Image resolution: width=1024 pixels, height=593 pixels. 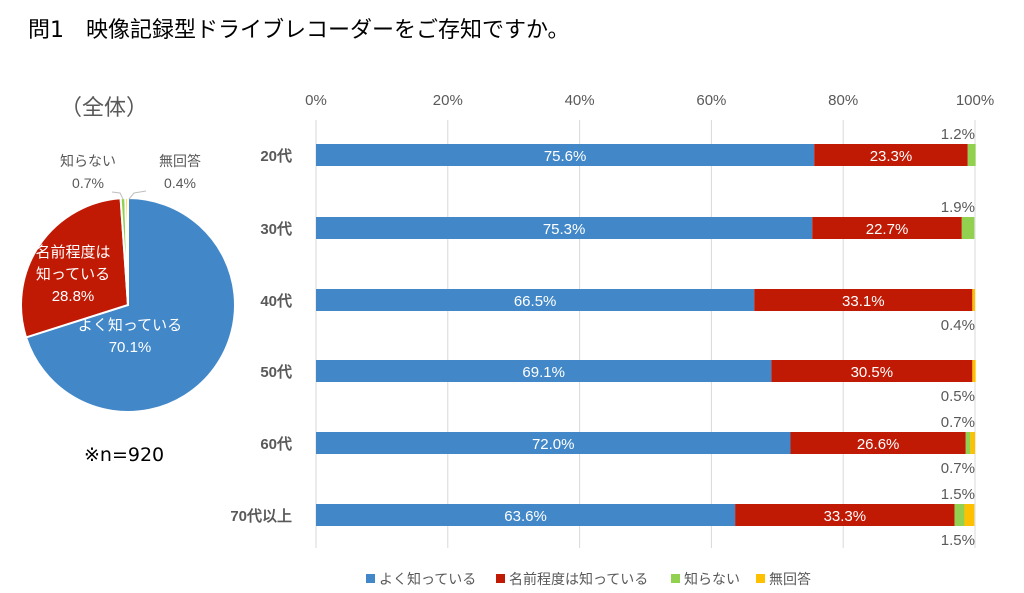 I want to click on data-label: 26.6%, so click(x=878, y=444).